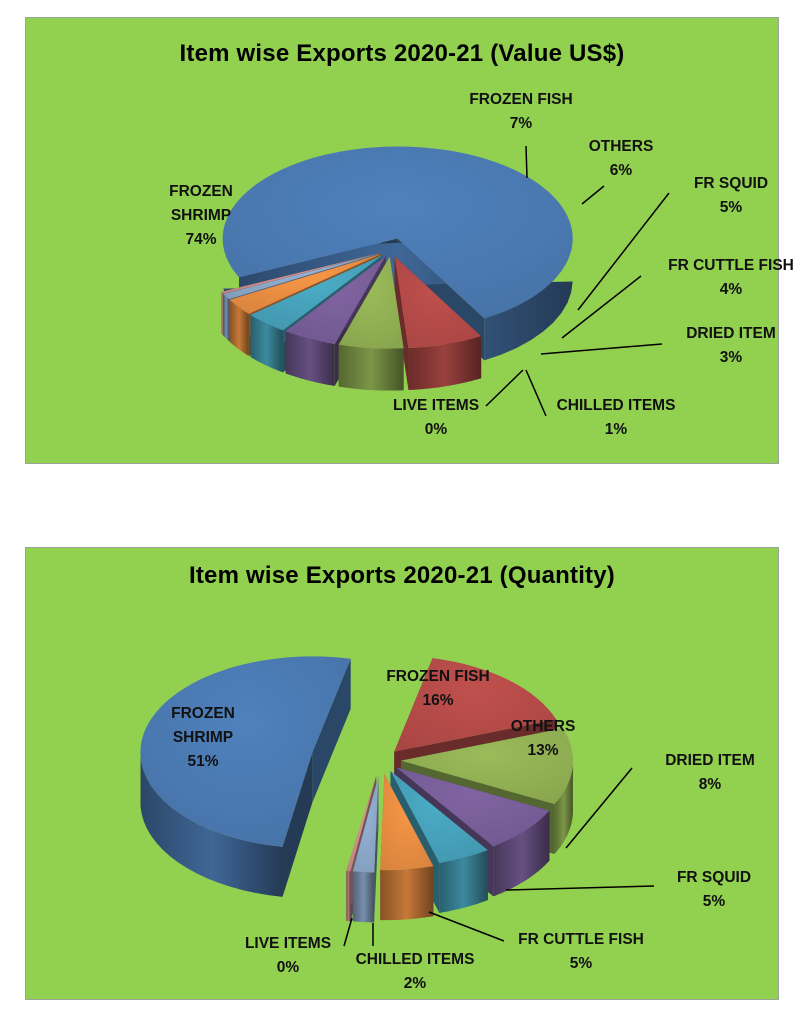 The image size is (802, 1024). What do you see at coordinates (402, 53) in the screenshot?
I see `value-chart-title: Item wise Exports 2020-21 (Value US$)` at bounding box center [402, 53].